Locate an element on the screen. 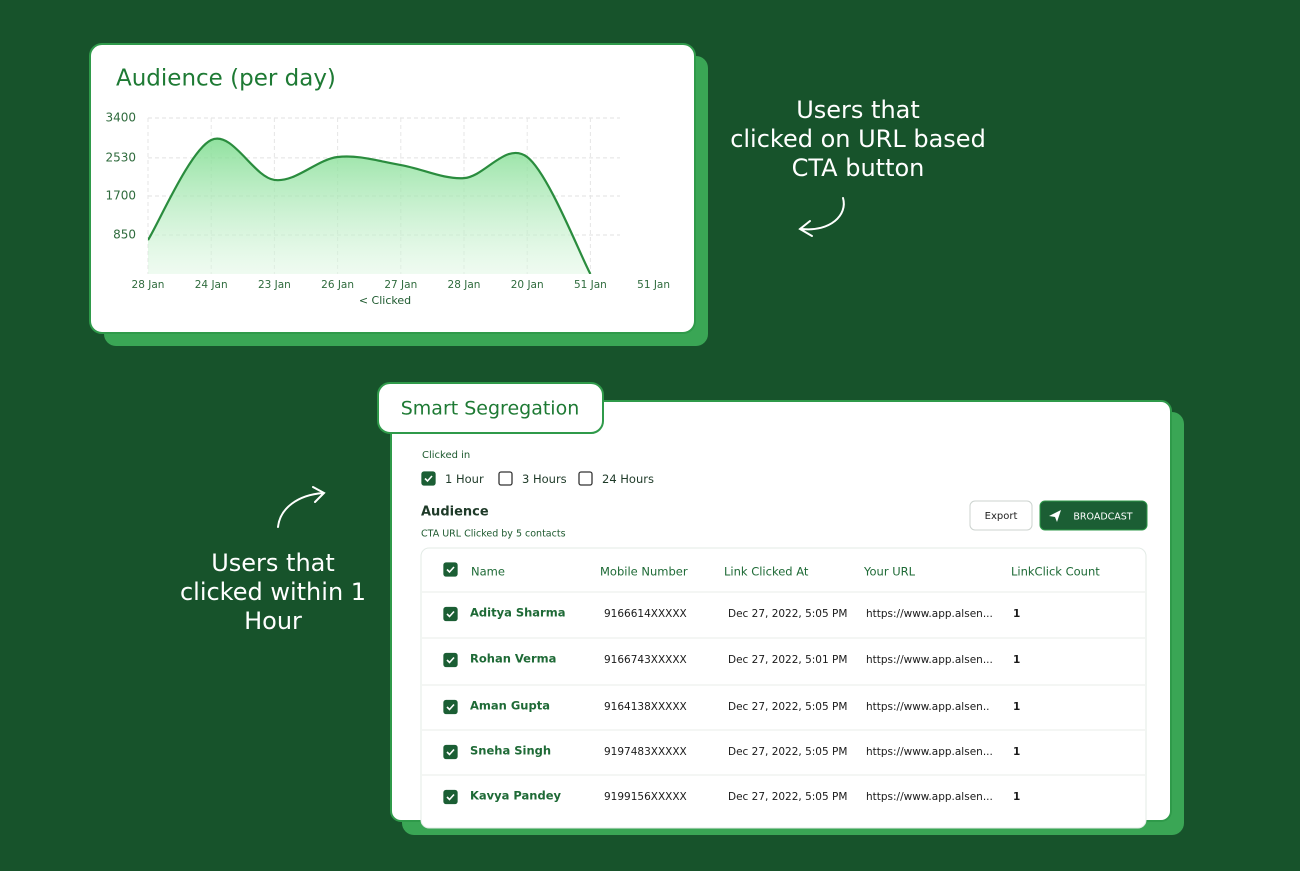 This screenshot has width=1300, height=871. send-icon is located at coordinates (1055, 516).